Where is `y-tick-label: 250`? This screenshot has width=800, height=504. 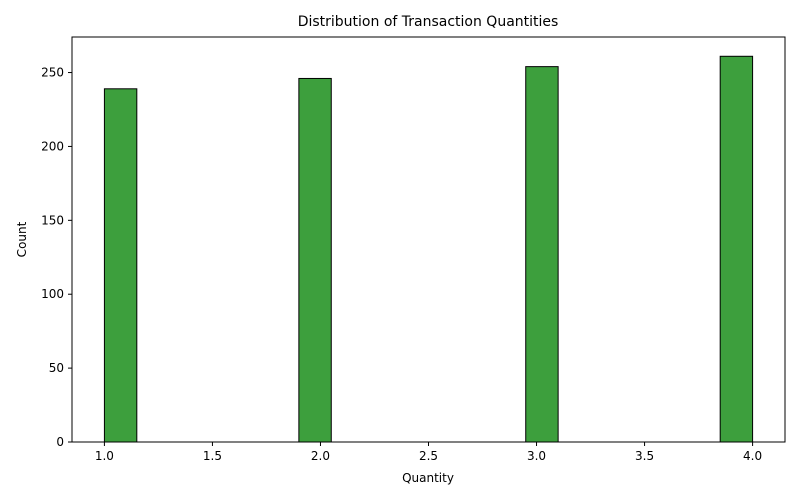
y-tick-label: 250 is located at coordinates (52, 73).